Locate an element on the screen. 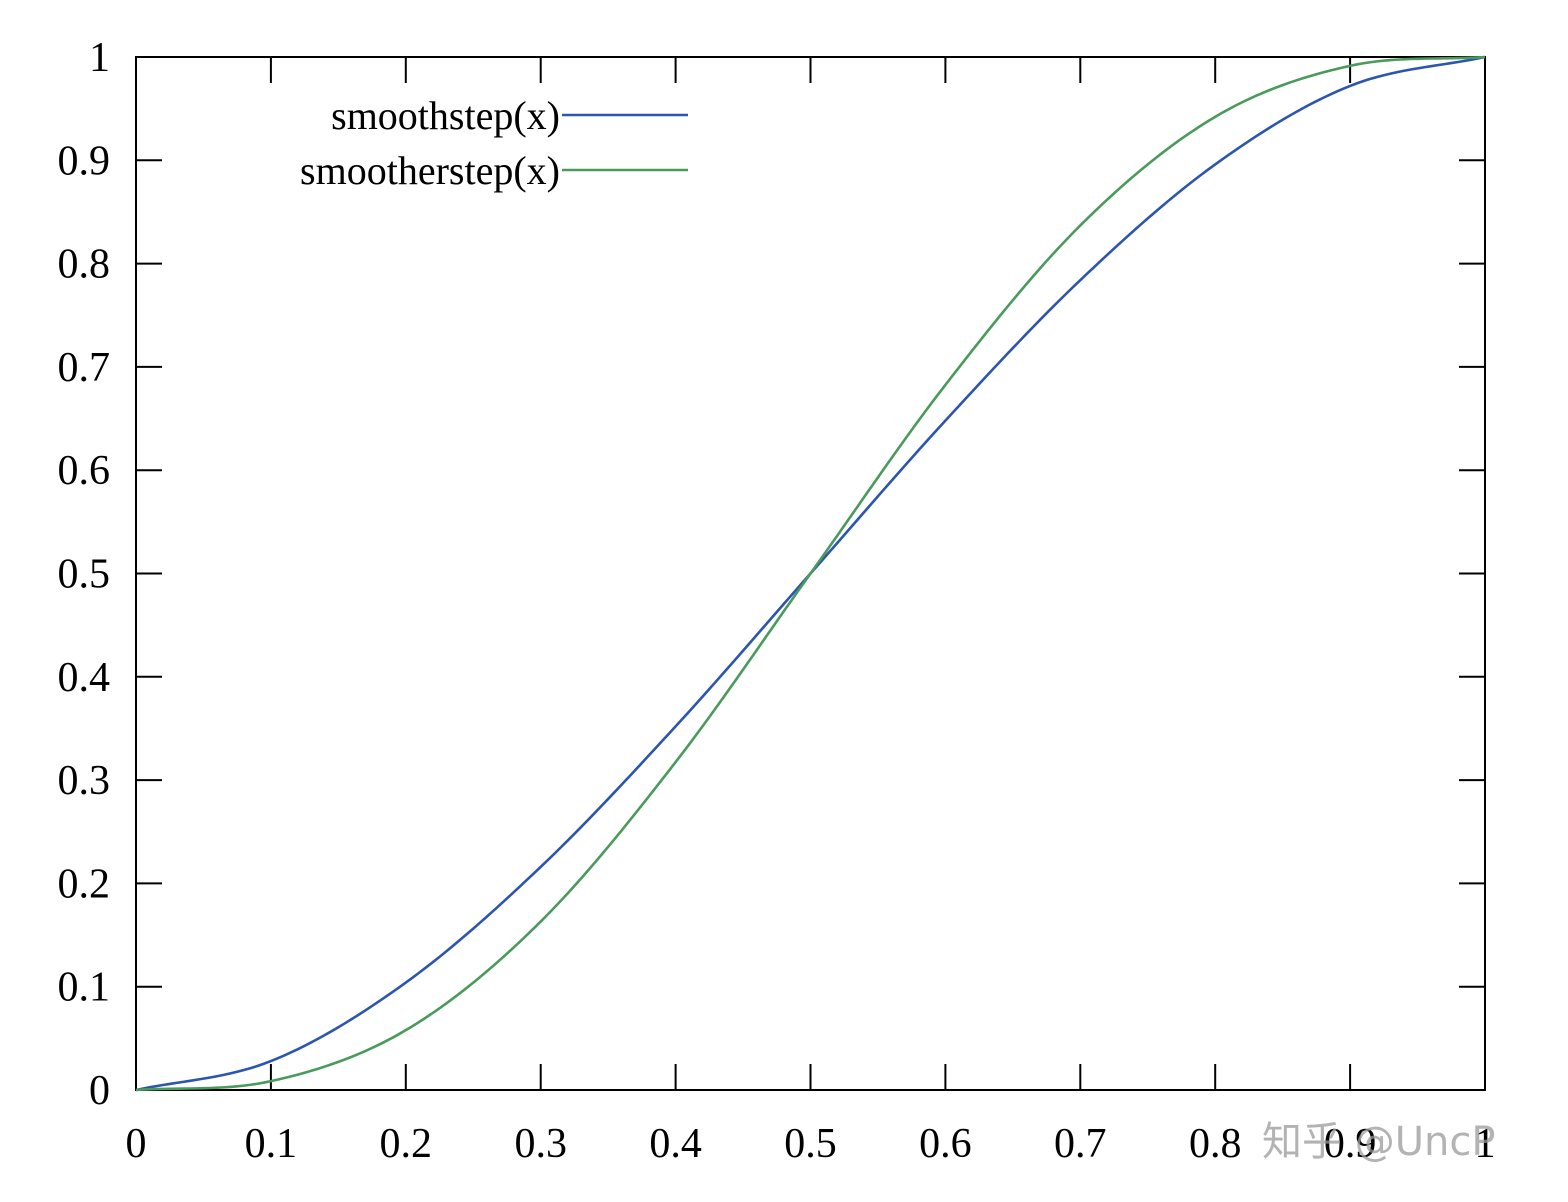  y-tick-label: 0.9 is located at coordinates (84, 161).